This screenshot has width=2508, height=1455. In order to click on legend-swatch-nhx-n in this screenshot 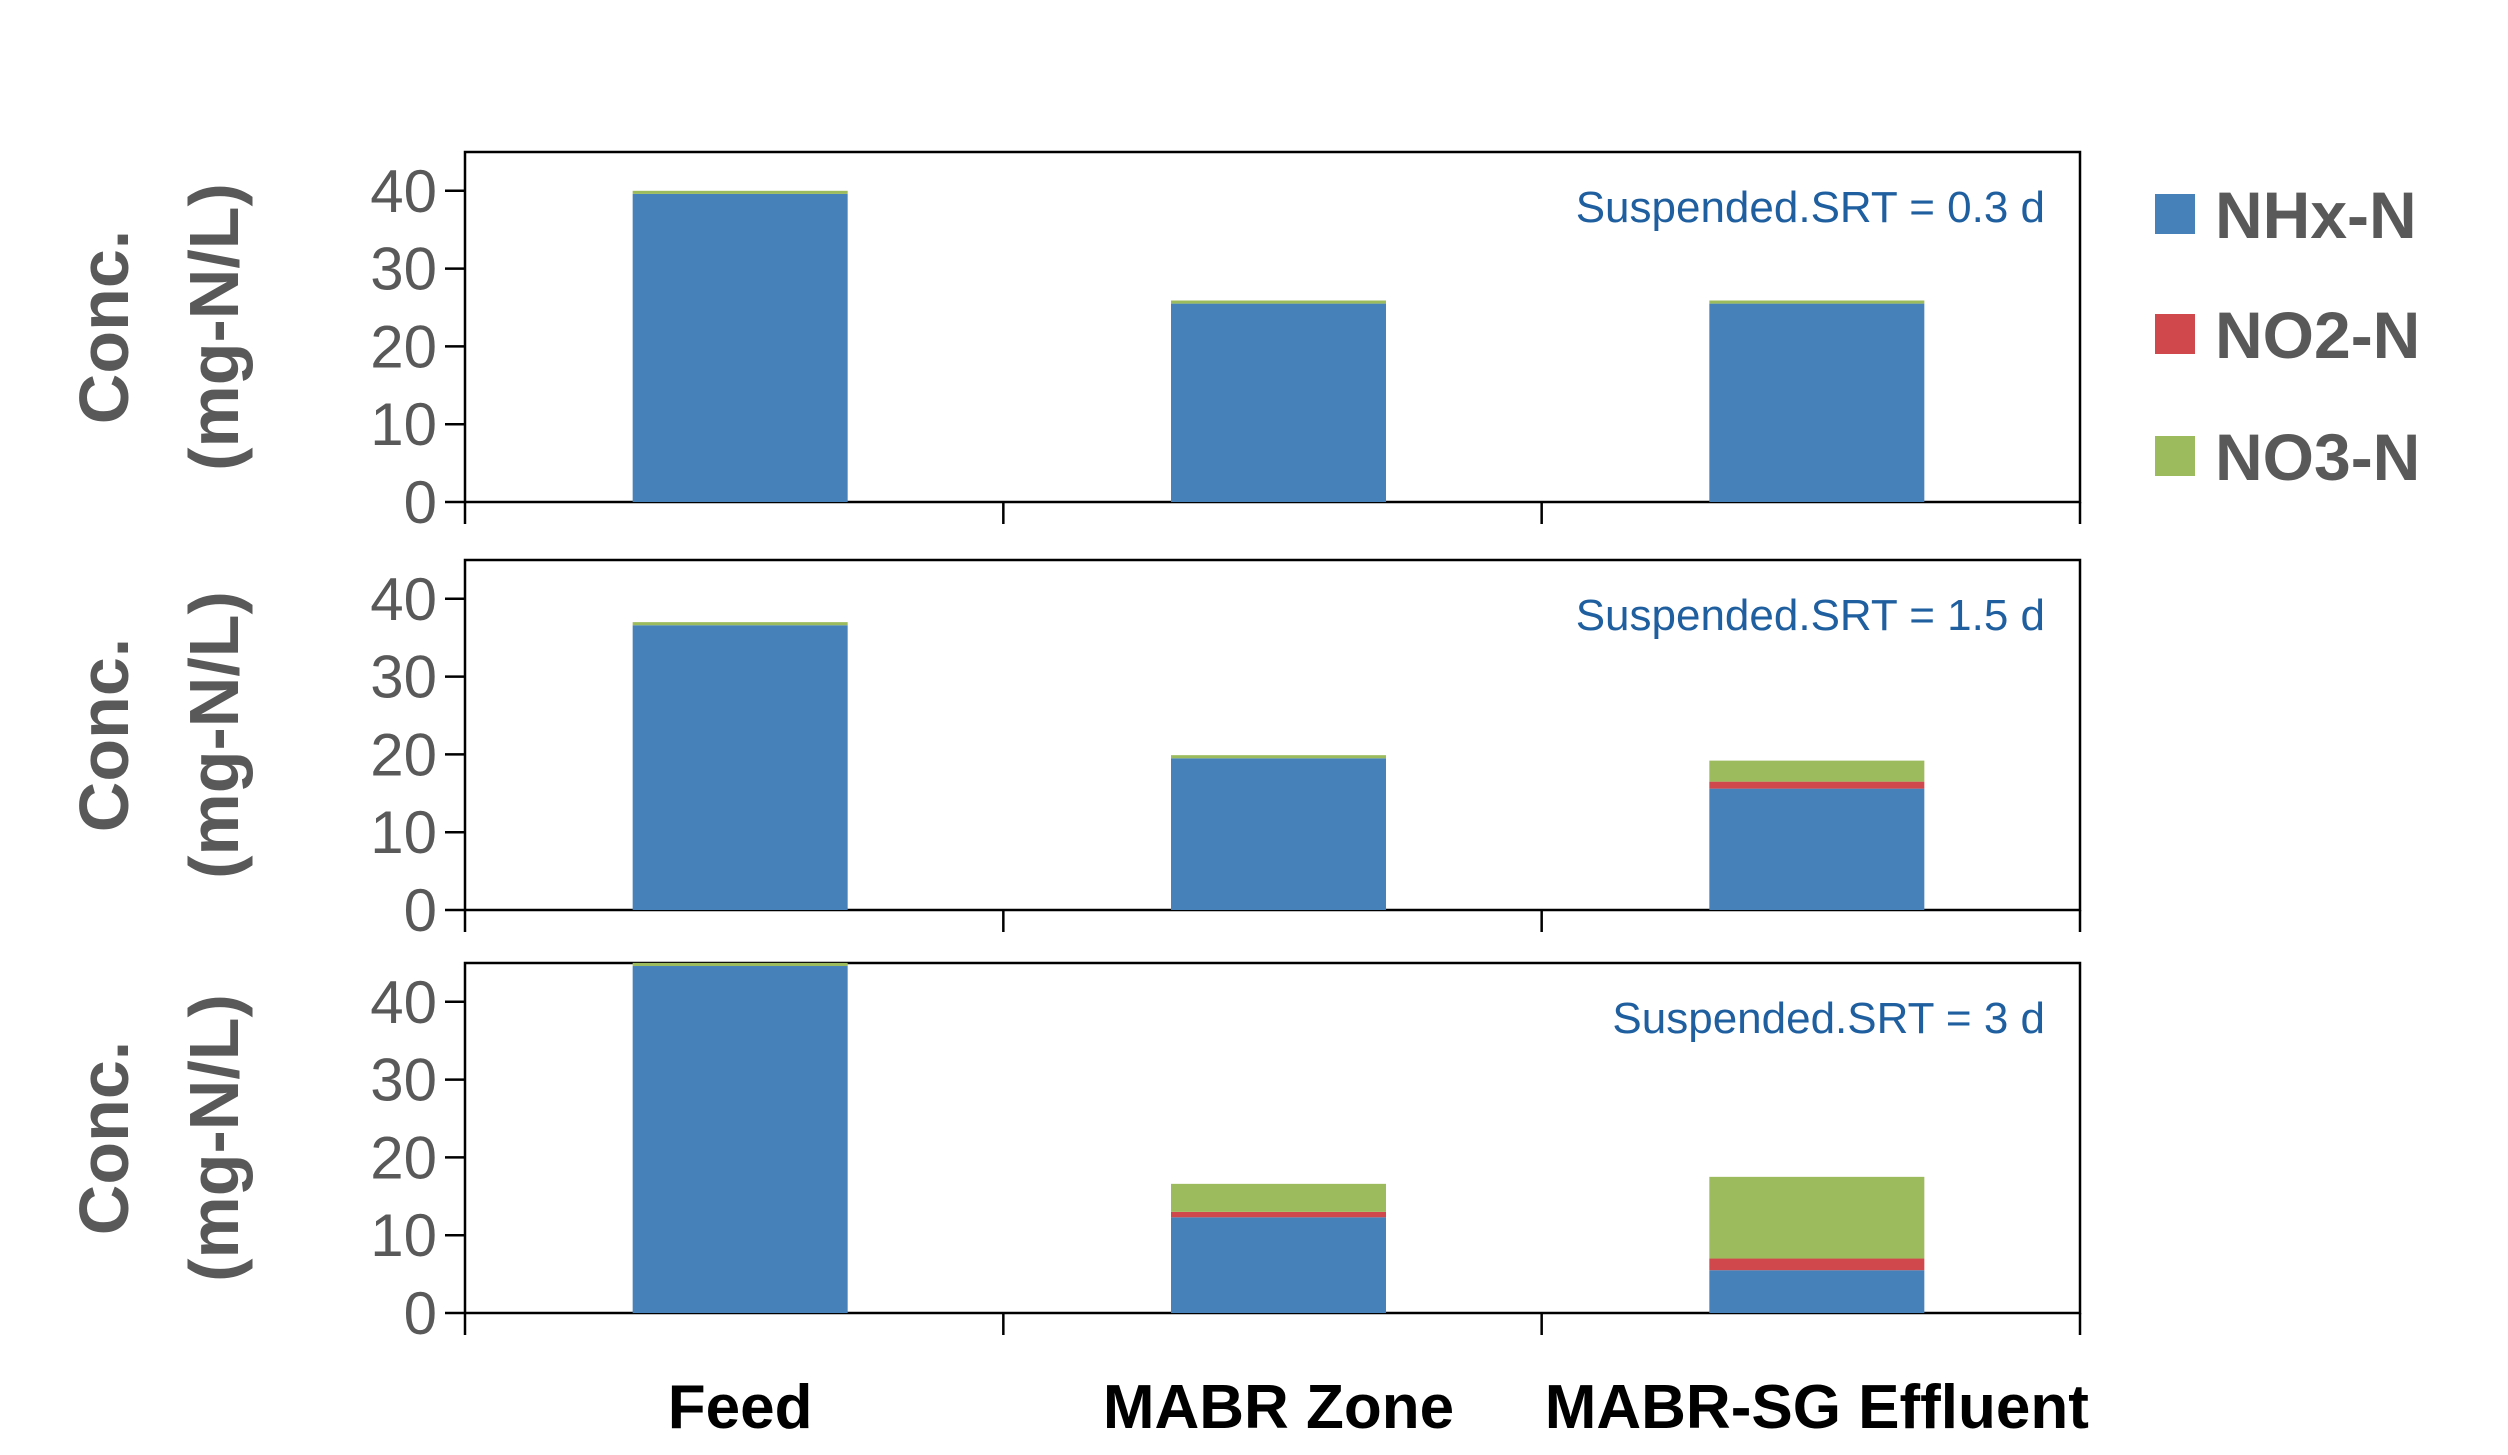, I will do `click(2175, 214)`.